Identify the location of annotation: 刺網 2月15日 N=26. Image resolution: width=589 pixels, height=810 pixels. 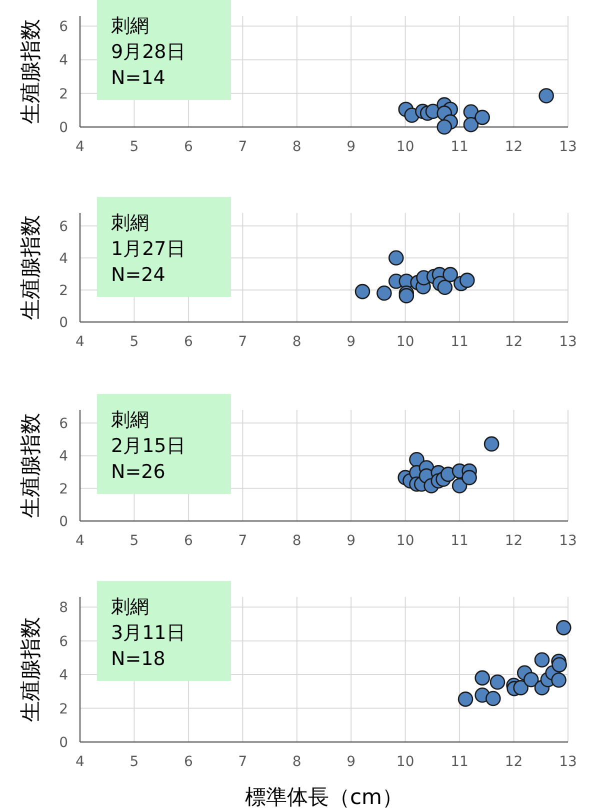
(148, 446).